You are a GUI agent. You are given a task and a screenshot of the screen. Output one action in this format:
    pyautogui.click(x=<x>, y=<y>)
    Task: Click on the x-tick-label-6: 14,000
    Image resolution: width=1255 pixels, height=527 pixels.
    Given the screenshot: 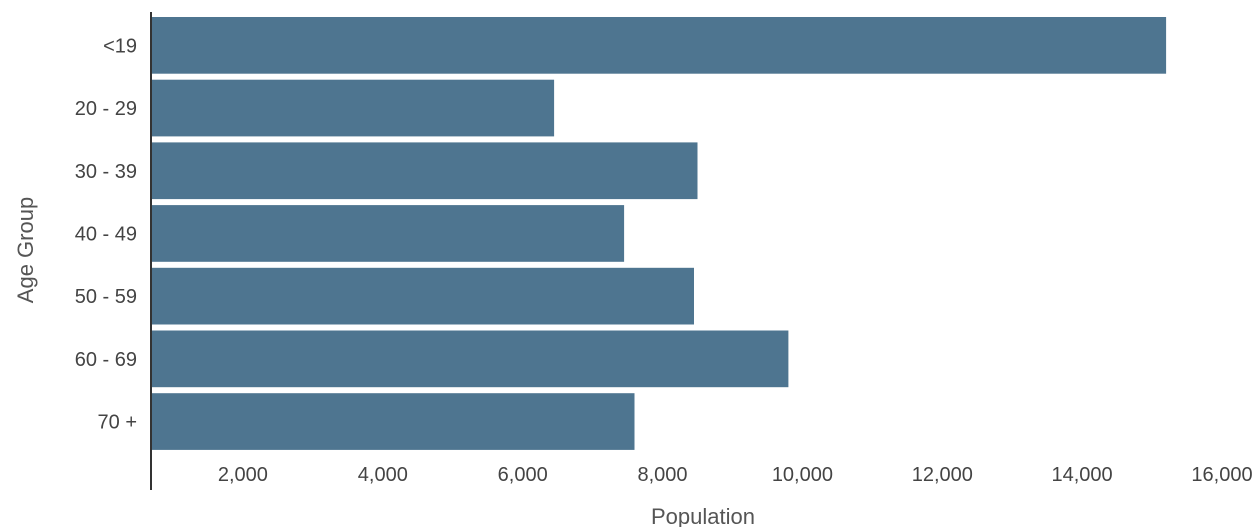 What is the action you would take?
    pyautogui.click(x=1082, y=475)
    